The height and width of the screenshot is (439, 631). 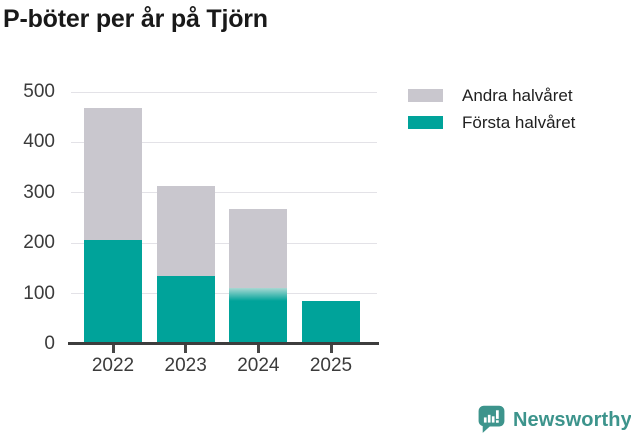 I want to click on bar-2022, so click(x=113, y=218).